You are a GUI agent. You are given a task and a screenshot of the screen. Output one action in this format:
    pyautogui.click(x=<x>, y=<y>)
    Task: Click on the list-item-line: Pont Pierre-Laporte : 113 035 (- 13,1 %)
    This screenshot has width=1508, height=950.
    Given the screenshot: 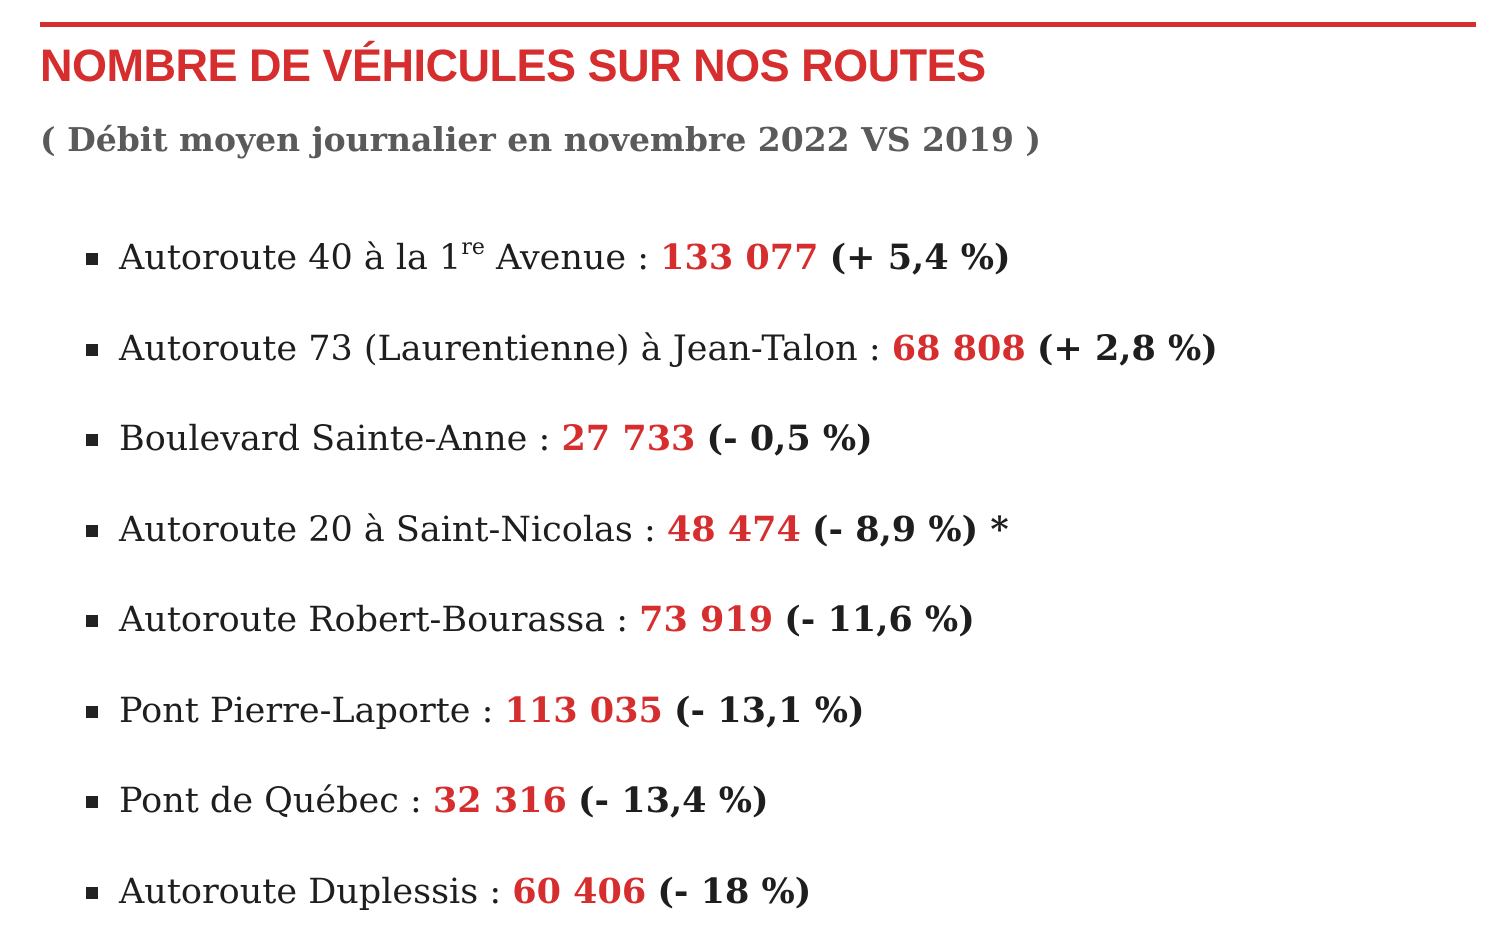 What is the action you would take?
    pyautogui.click(x=492, y=711)
    